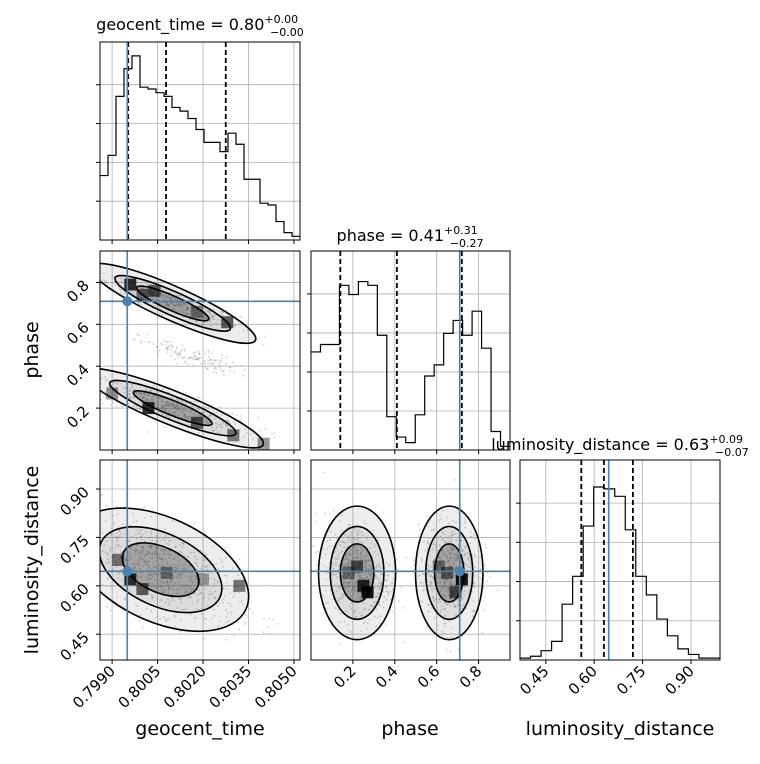  I want to click on contour-line, so click(161, 570).